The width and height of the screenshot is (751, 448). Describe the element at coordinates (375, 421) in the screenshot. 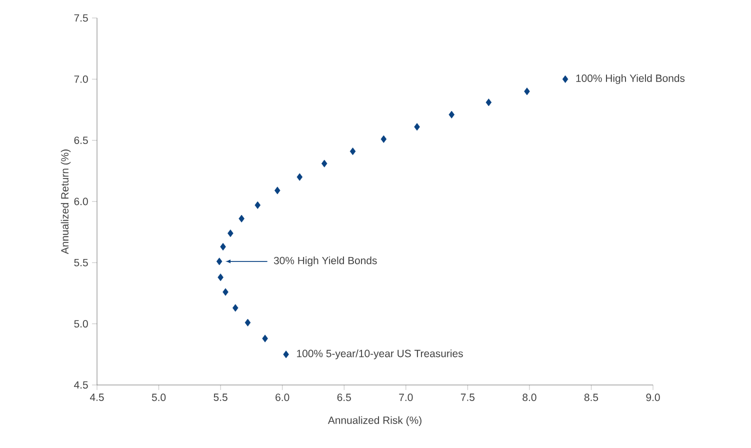

I see `x-axis-title: Annualized Risk (%)` at that location.